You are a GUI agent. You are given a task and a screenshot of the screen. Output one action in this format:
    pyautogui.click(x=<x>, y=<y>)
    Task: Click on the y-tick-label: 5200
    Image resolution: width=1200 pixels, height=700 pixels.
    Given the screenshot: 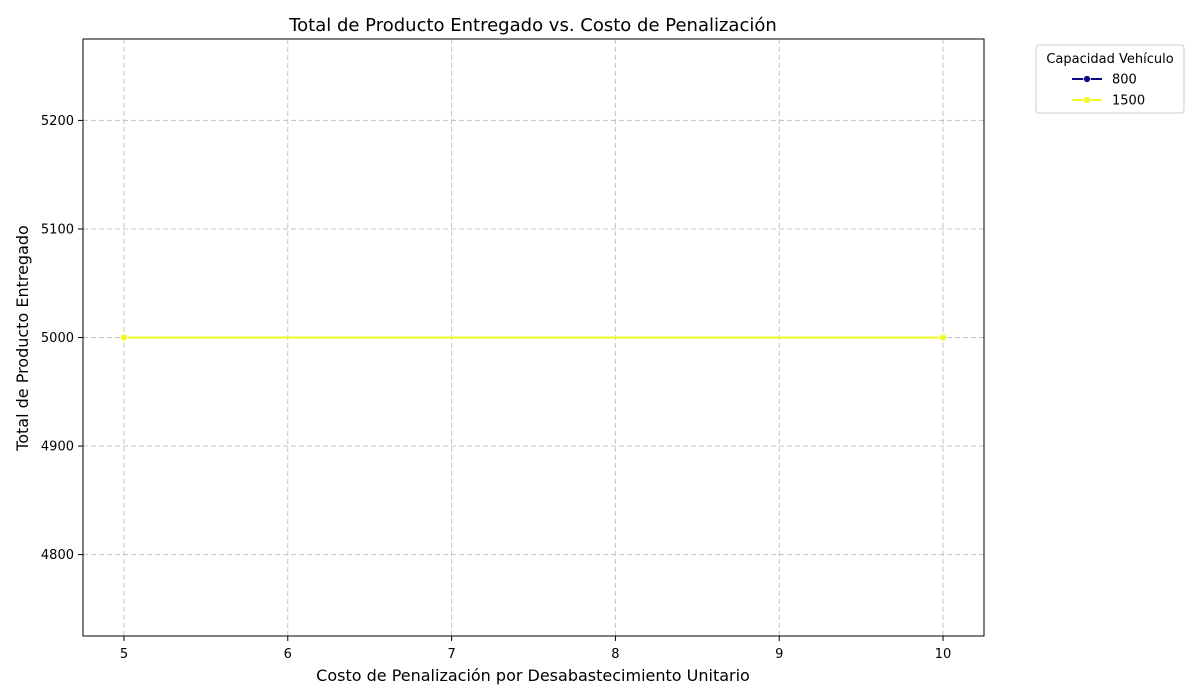 What is the action you would take?
    pyautogui.click(x=57, y=121)
    